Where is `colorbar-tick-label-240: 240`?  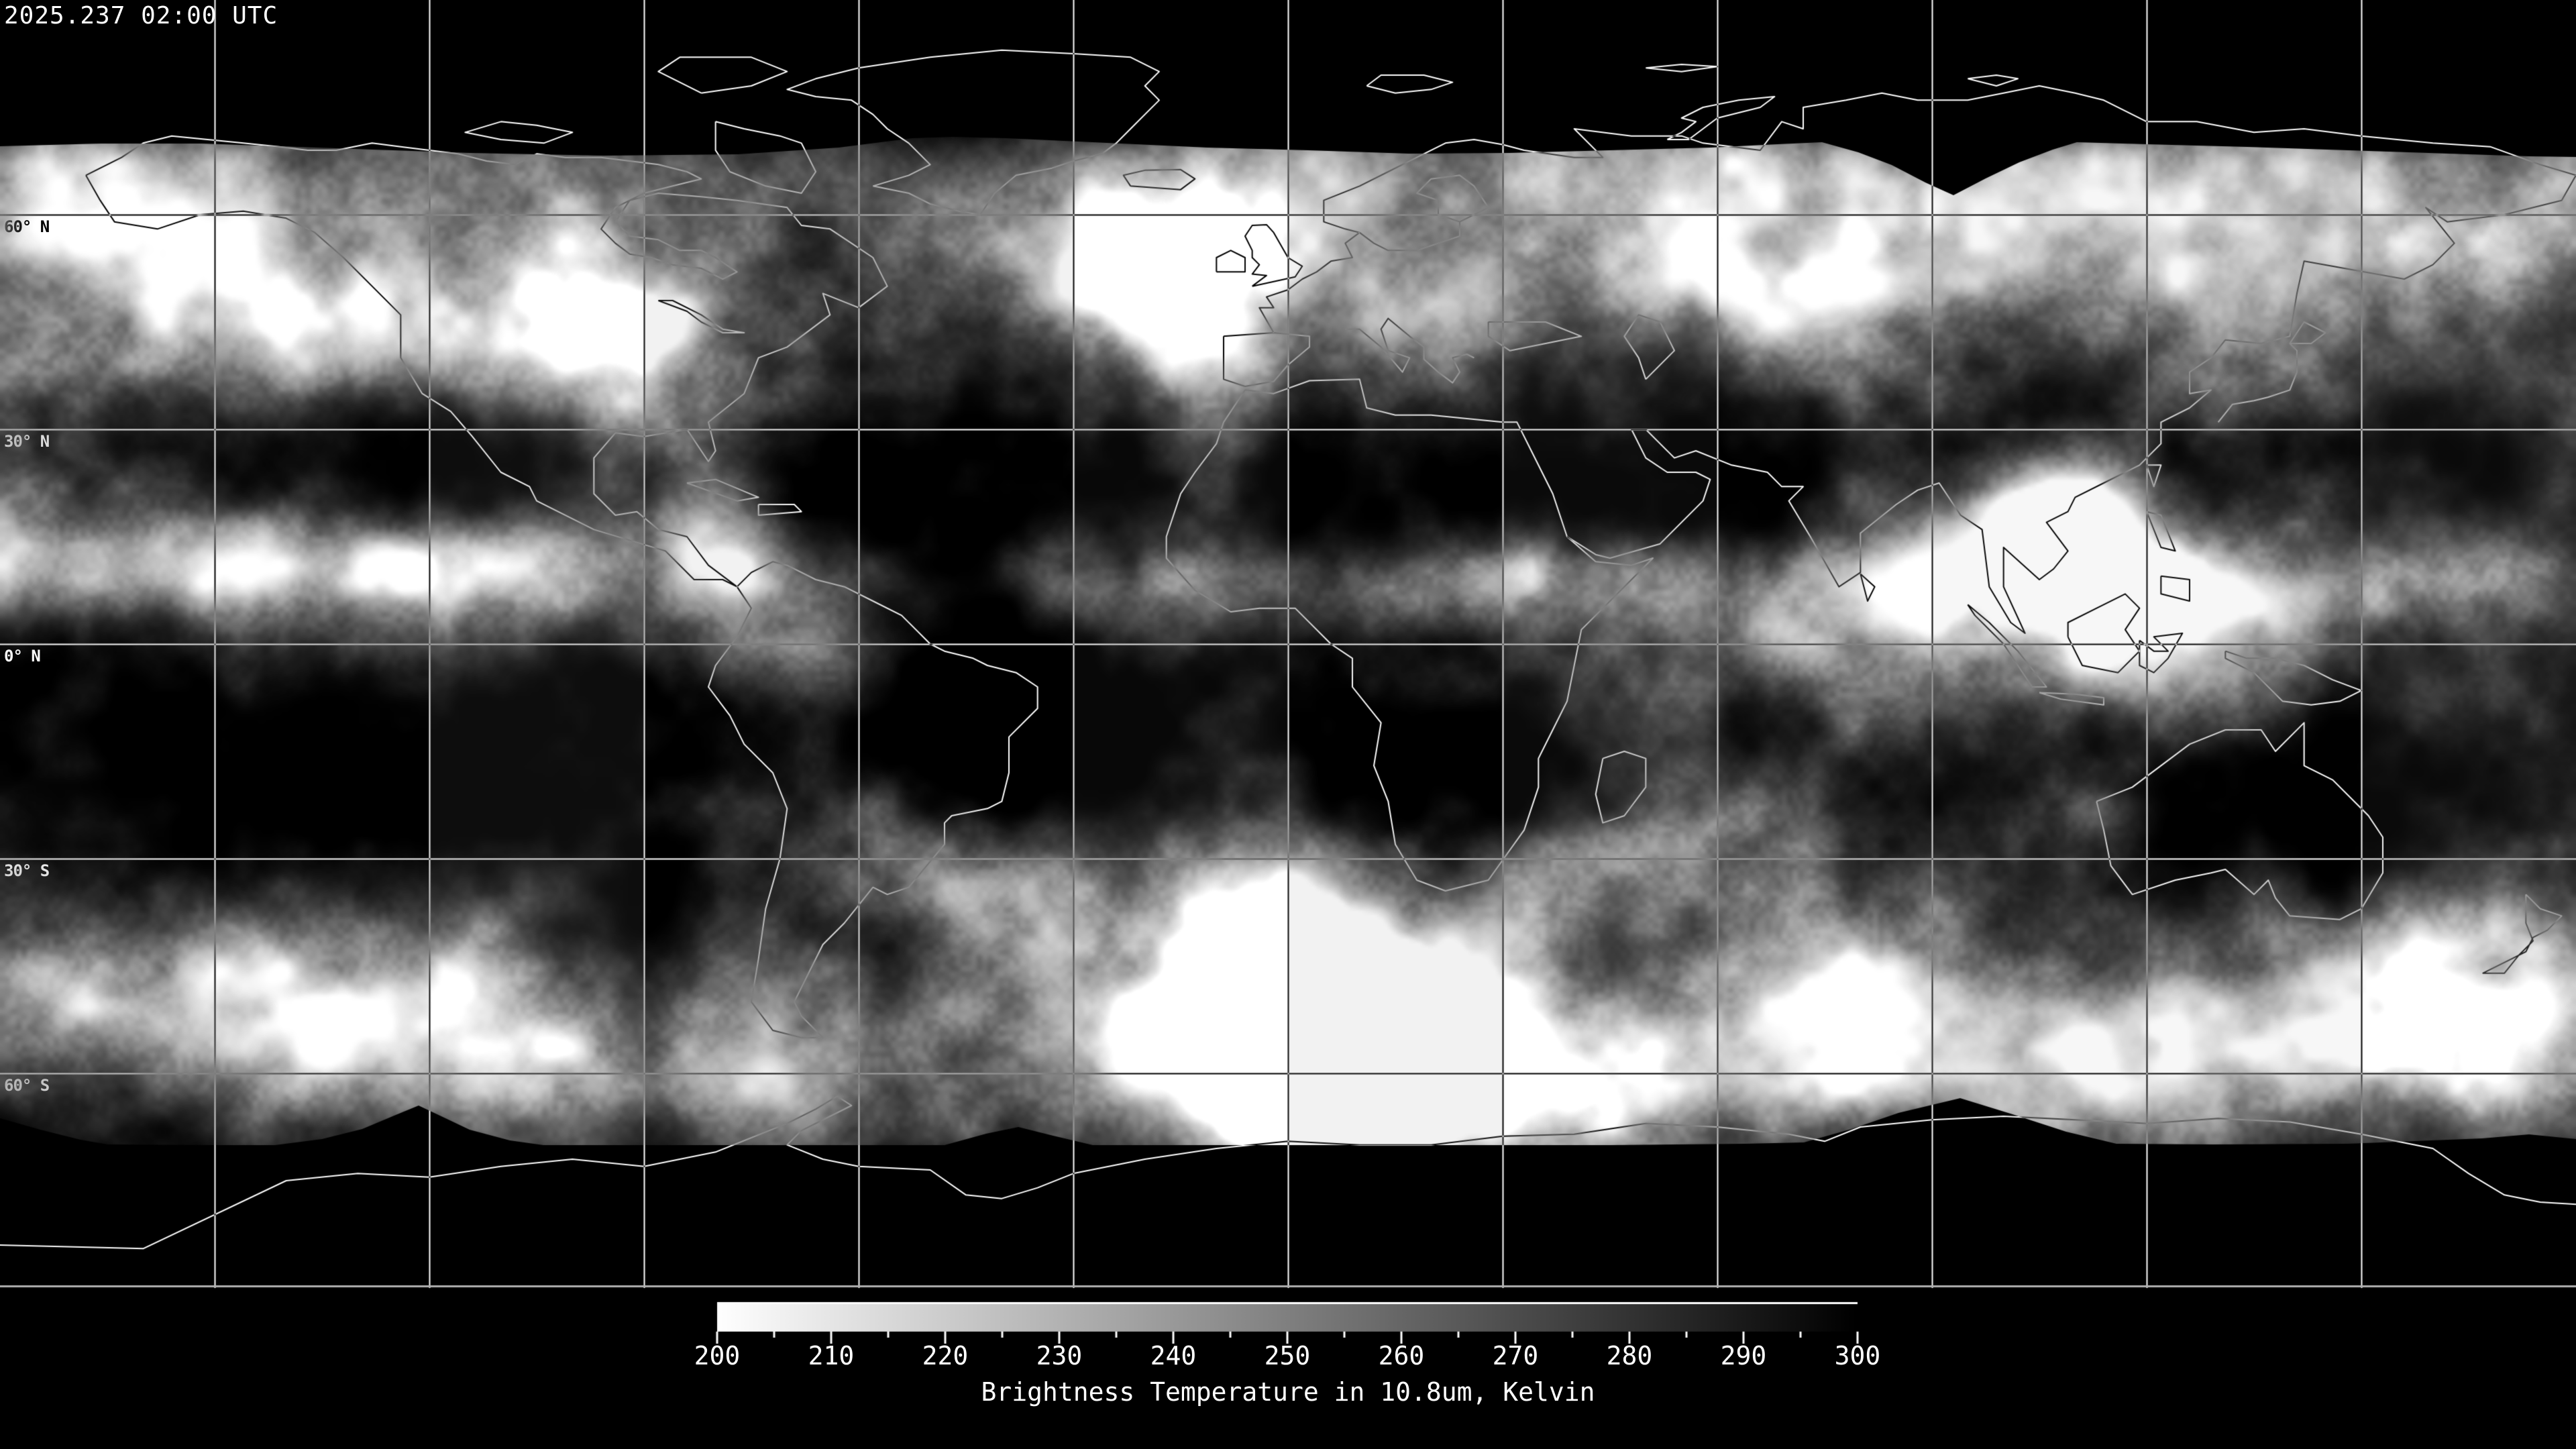 colorbar-tick-label-240: 240 is located at coordinates (1173, 1356).